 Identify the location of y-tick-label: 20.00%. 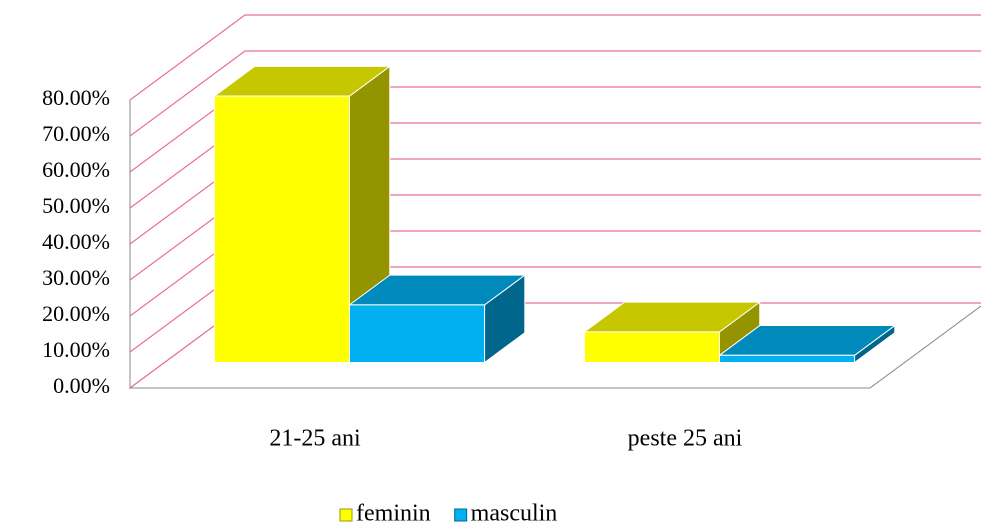
(76, 313).